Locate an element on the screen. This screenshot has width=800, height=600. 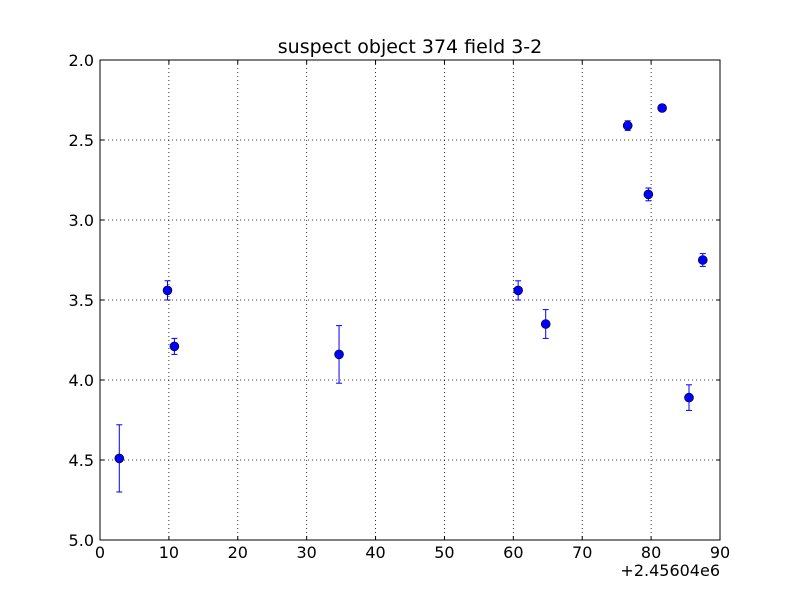
y-tick-label: 2.5 is located at coordinates (81, 140).